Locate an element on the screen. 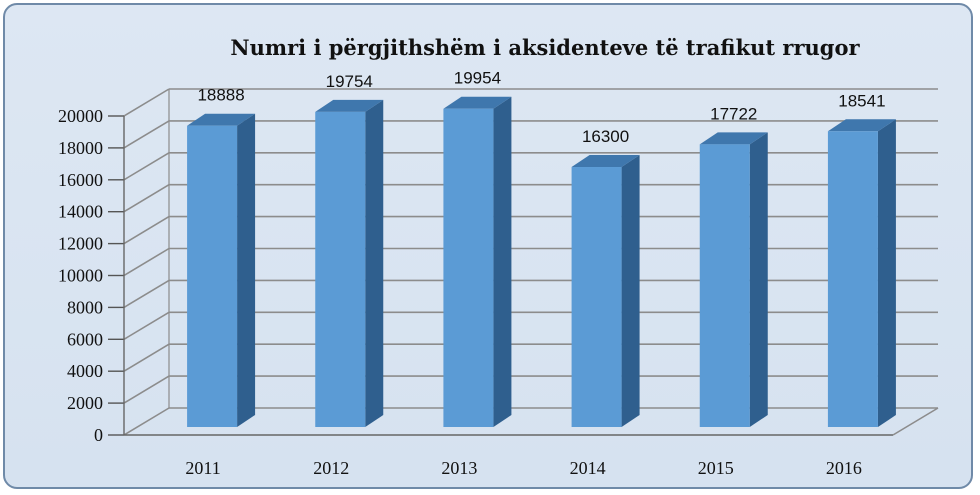 The height and width of the screenshot is (495, 980). y-tick-label: 20000 is located at coordinates (80, 116).